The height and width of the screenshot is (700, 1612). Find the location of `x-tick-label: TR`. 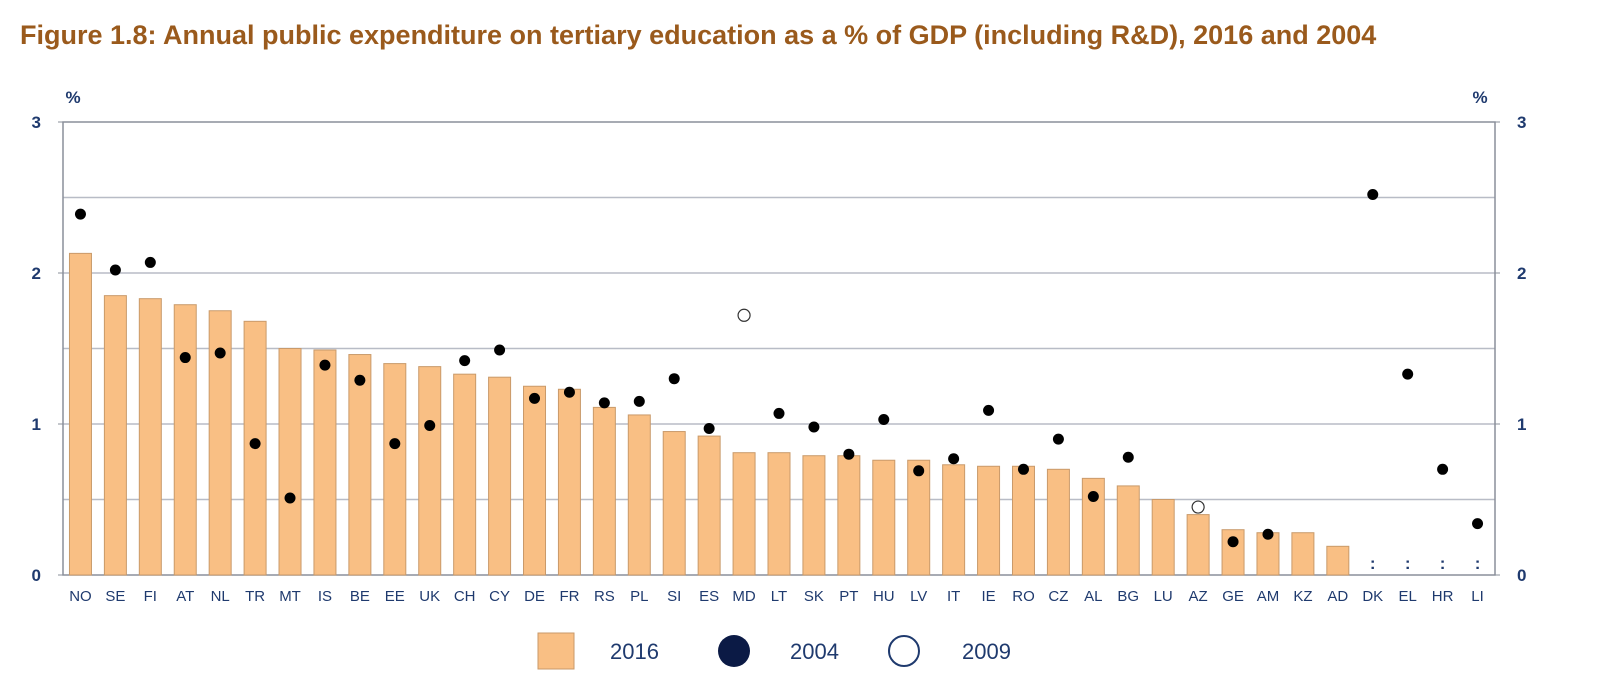

x-tick-label: TR is located at coordinates (255, 596).